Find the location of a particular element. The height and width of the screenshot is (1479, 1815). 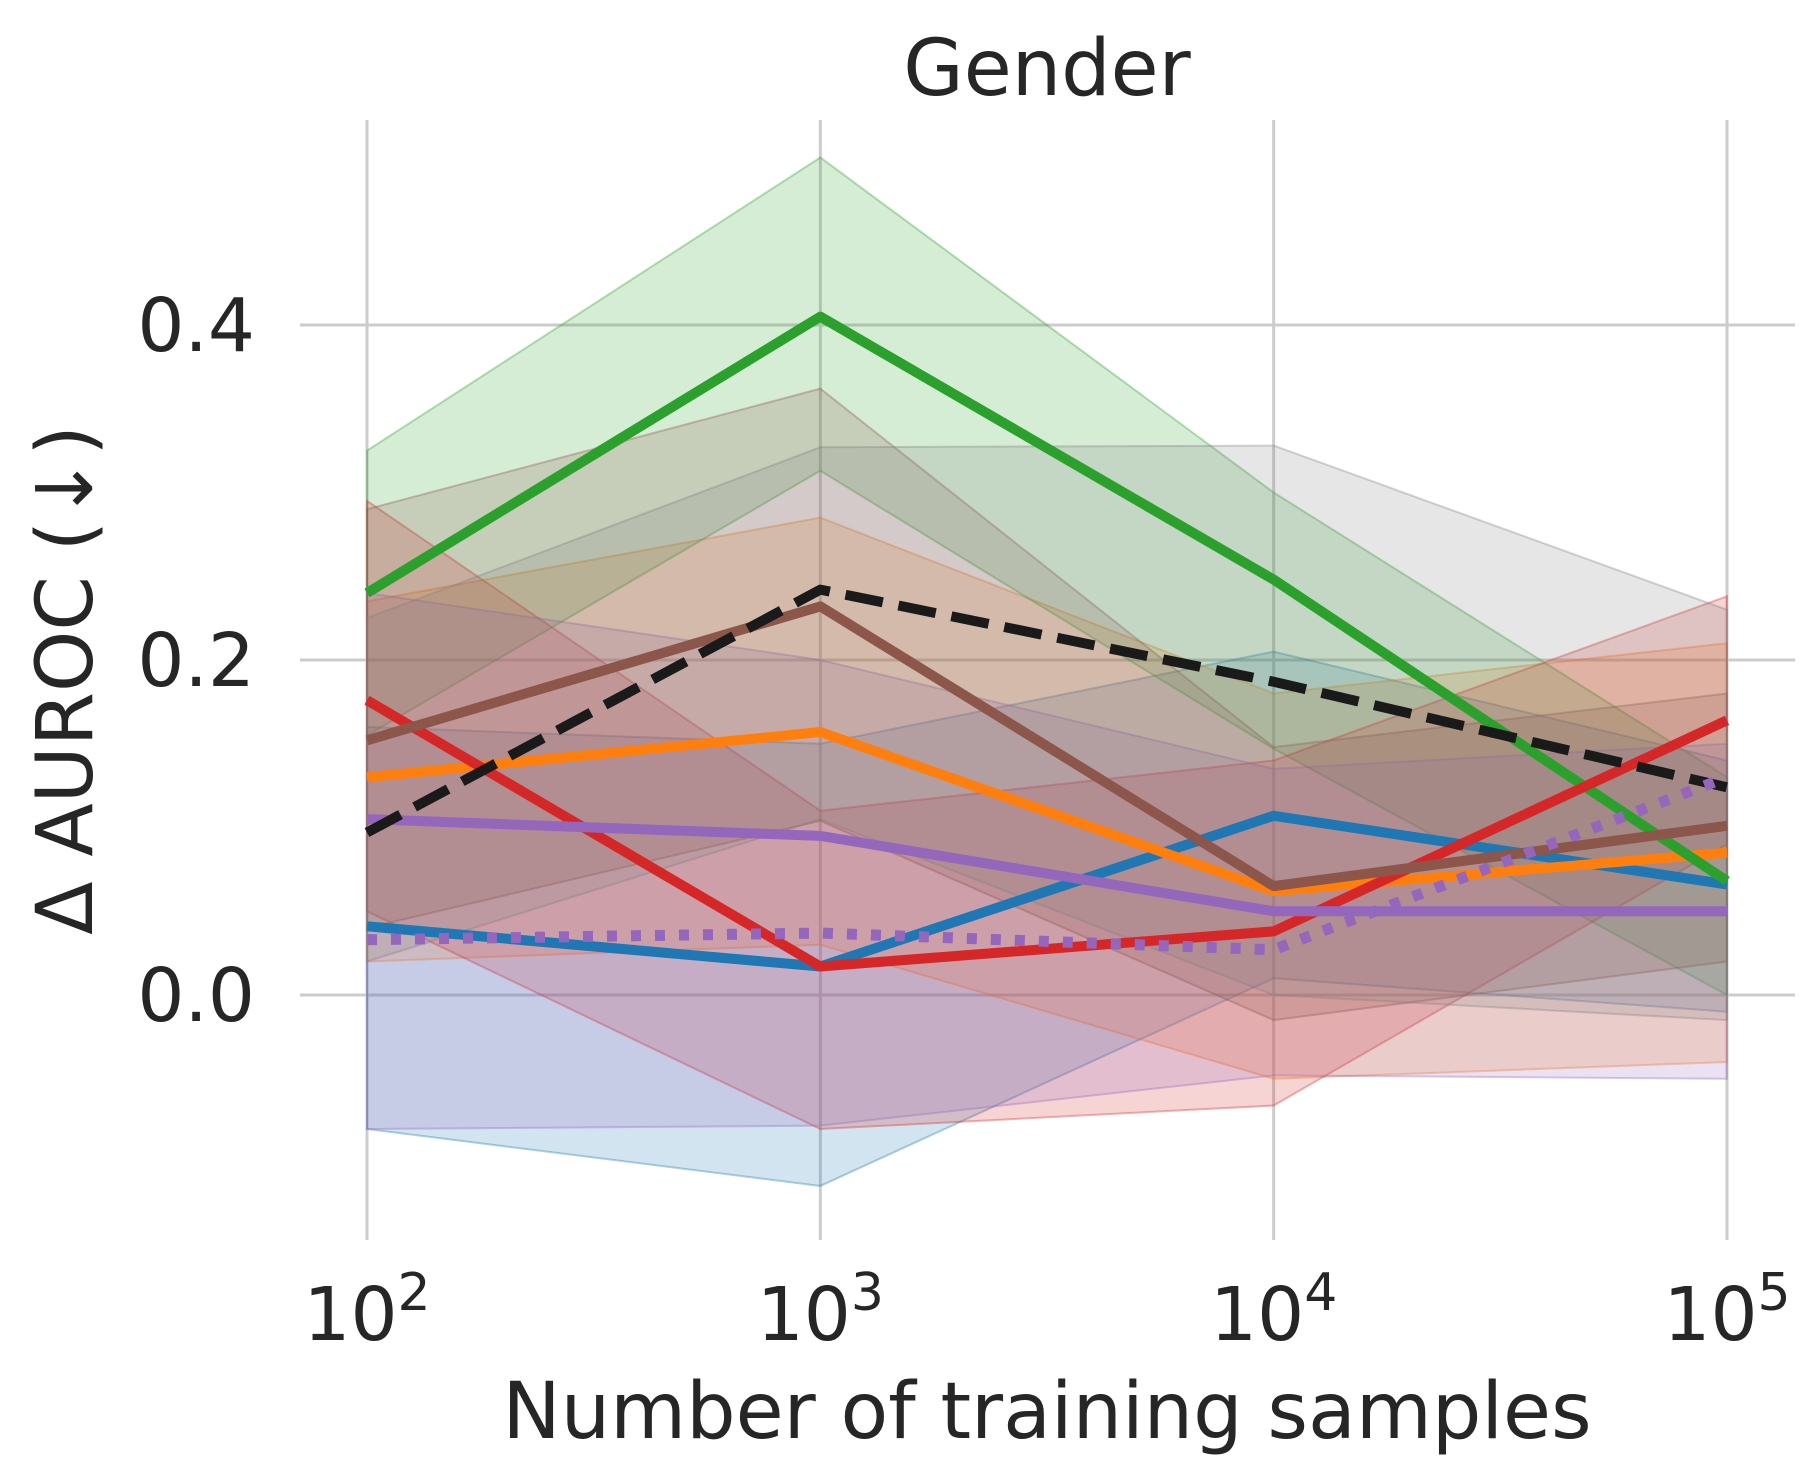

y-axis-label: Δ AUROC (↓) is located at coordinates (66, 680).